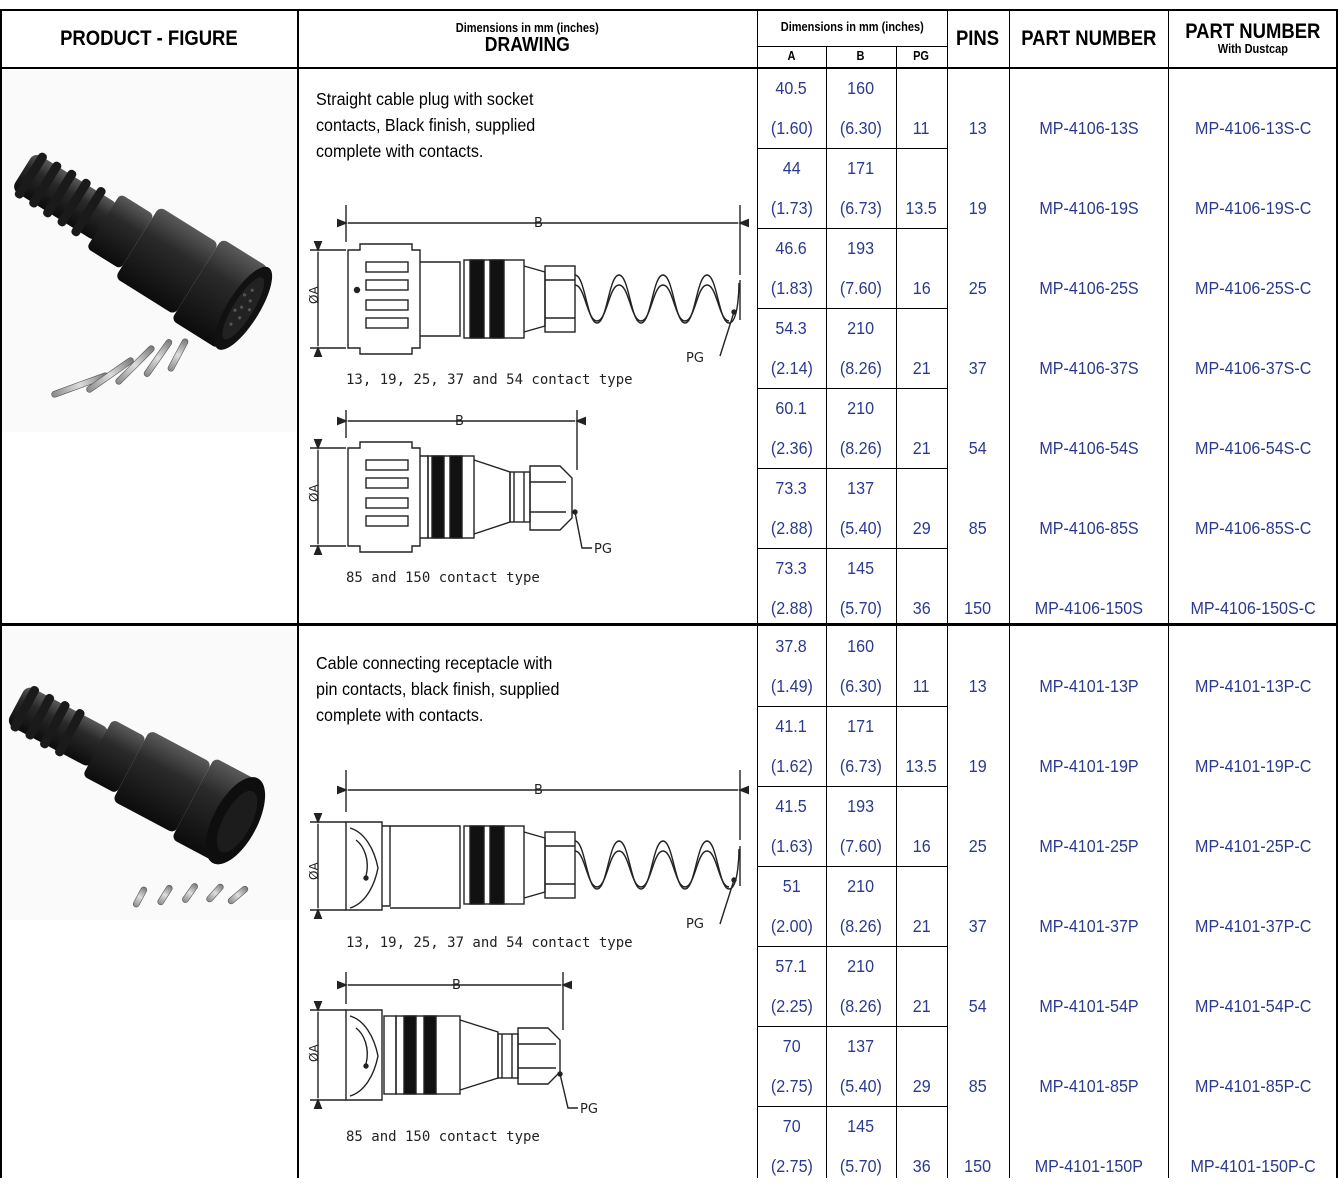 The width and height of the screenshot is (1338, 1184). I want to click on dim-a-mm: 70, so click(791, 1045).